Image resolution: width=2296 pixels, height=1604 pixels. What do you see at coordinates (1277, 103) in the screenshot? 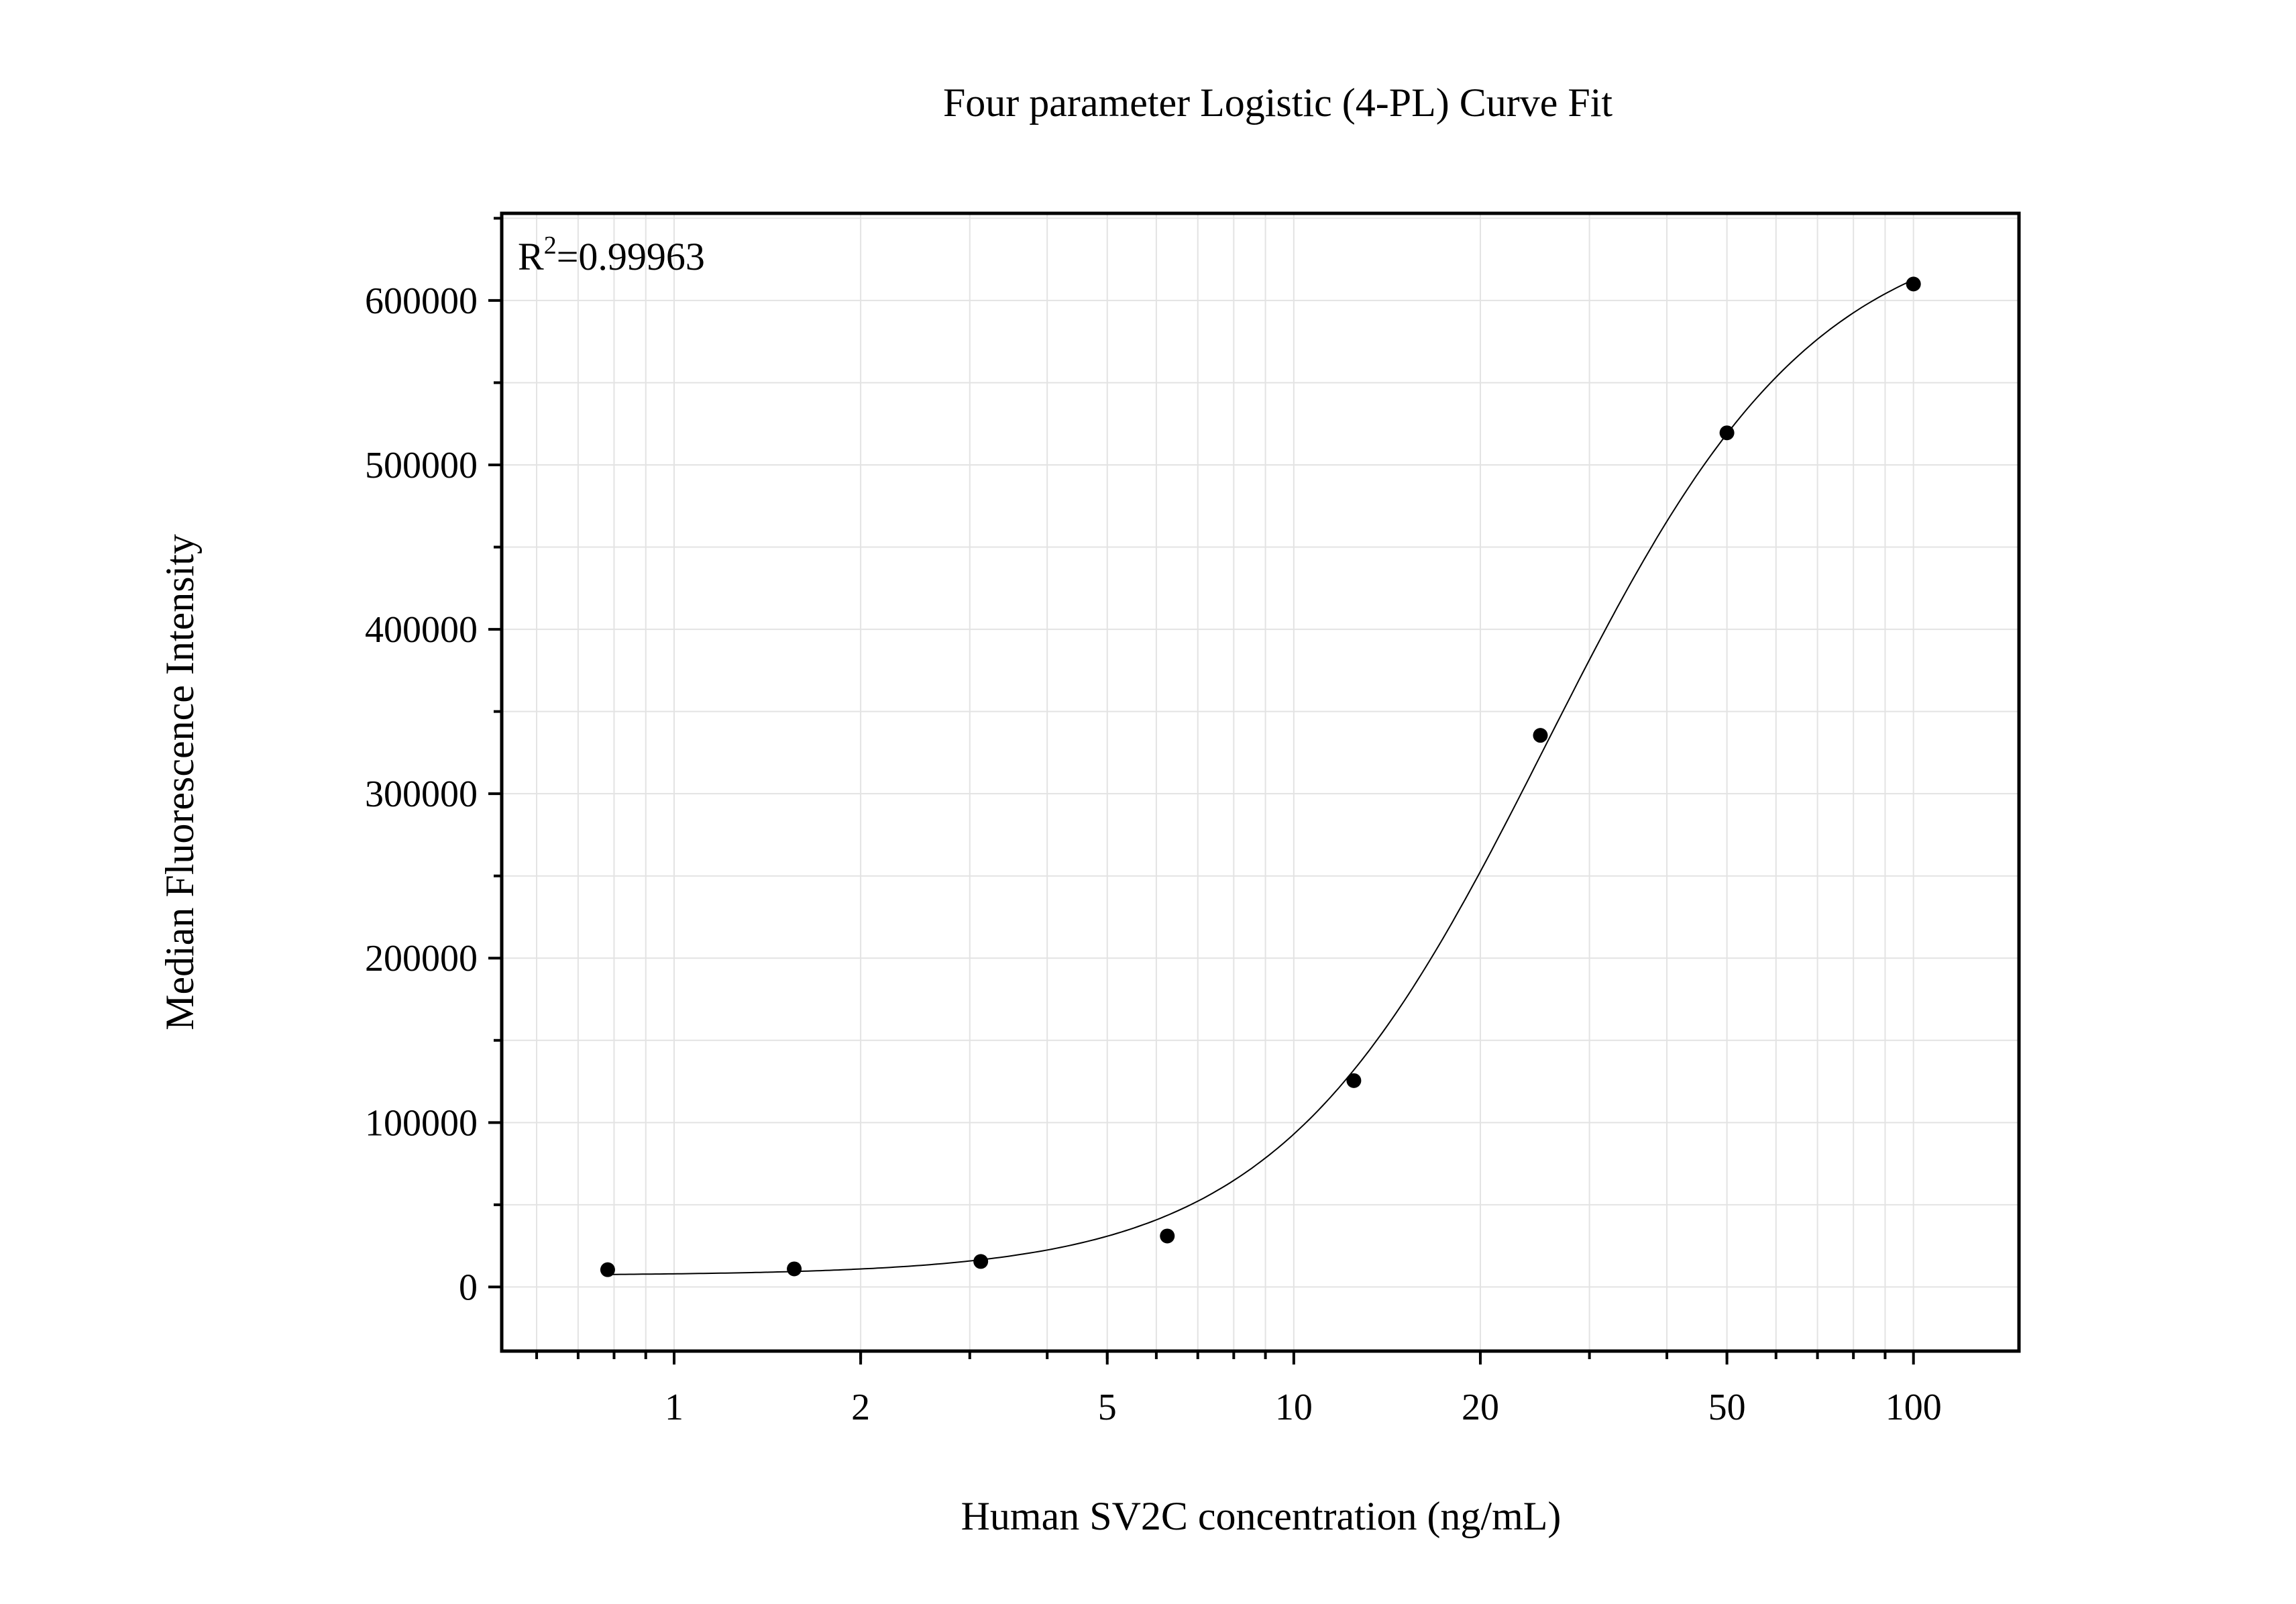
I see `chart-title: Four parameter Logistic (4-PL) Curve Fit` at bounding box center [1277, 103].